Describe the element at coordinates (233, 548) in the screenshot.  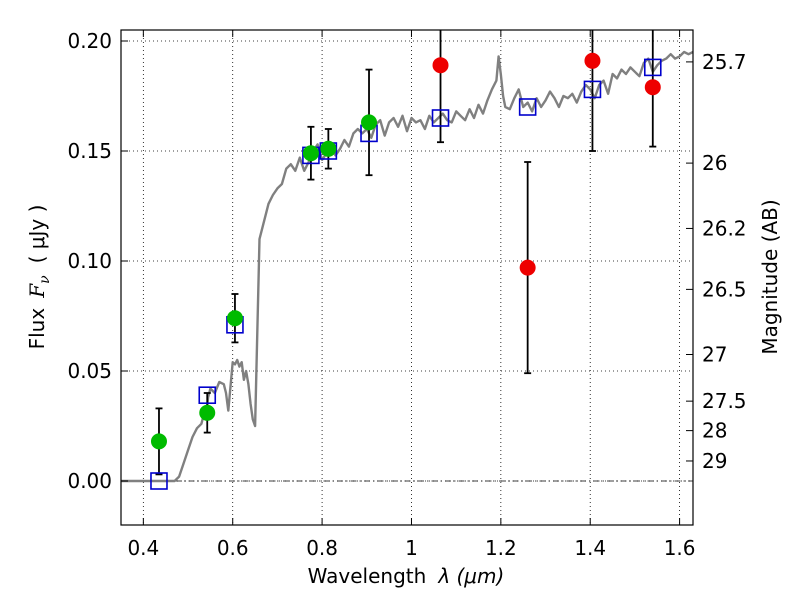
I see `x-tick-label: 0.6` at that location.